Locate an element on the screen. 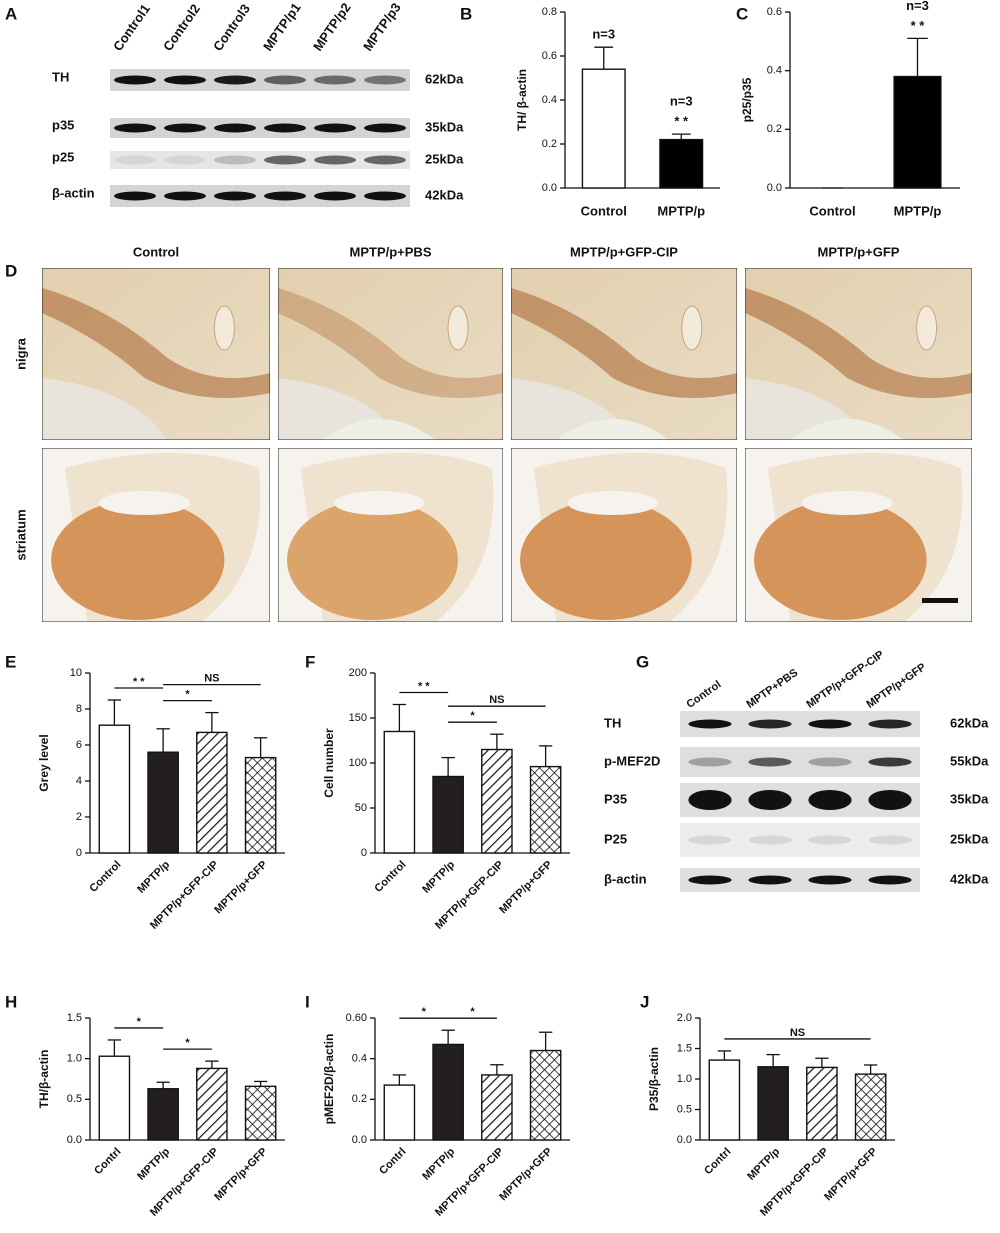 The height and width of the screenshot is (1233, 1000). lane-label: MPTP/p2 is located at coordinates (332, 27).